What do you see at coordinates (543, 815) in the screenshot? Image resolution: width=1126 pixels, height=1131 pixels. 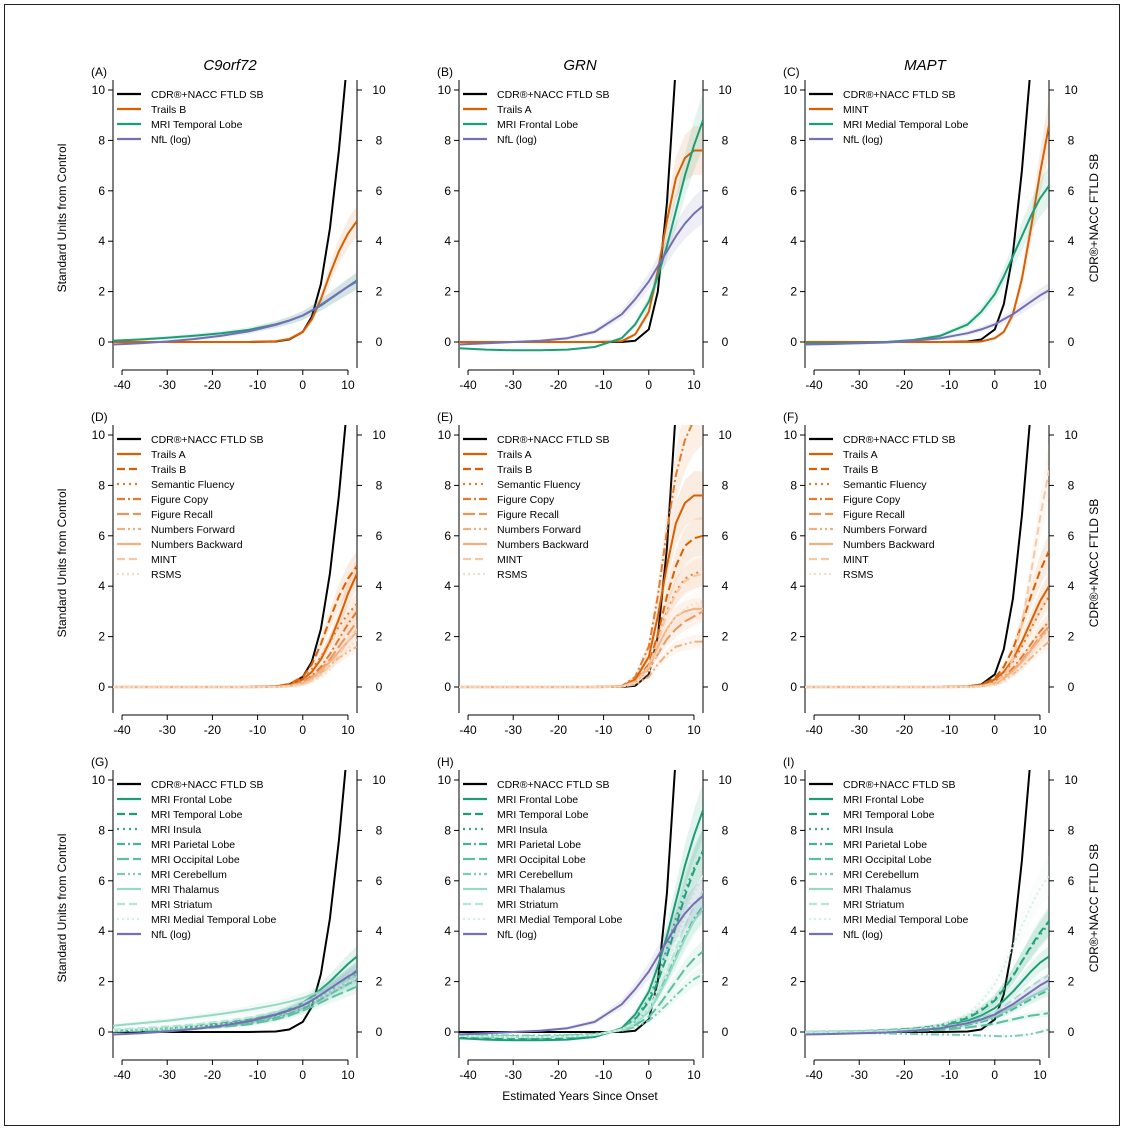 I see `legend-entry: MRI Temporal Lobe` at bounding box center [543, 815].